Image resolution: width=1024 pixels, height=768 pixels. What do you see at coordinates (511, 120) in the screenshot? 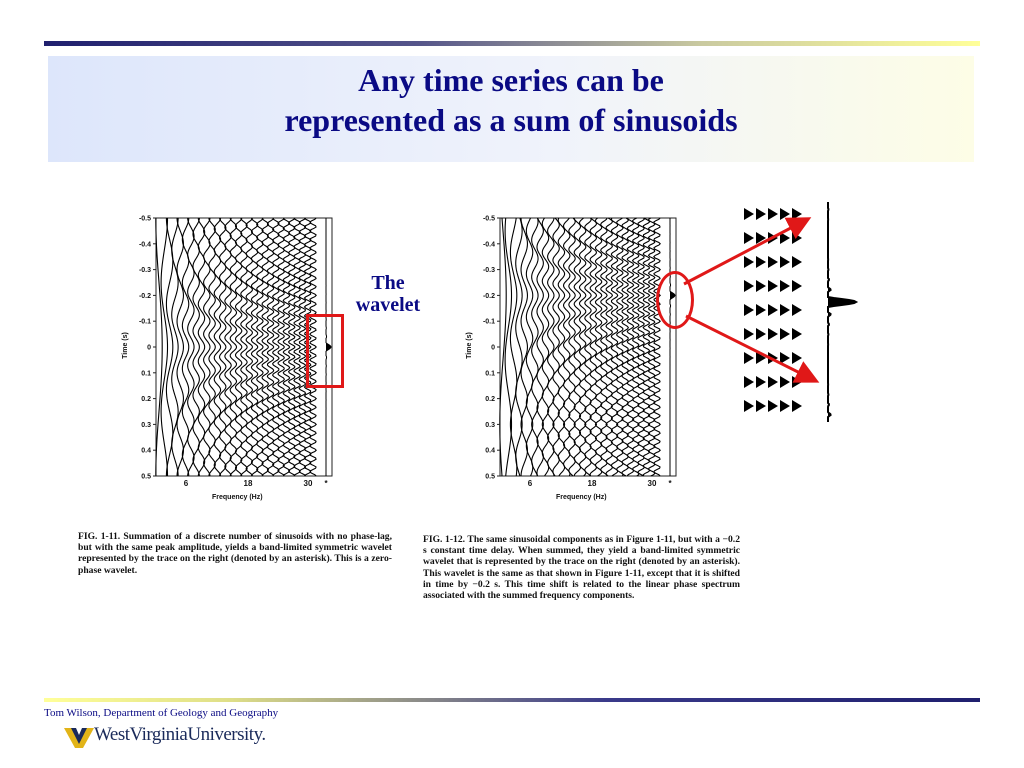
I see `slide-title-line-2: represented as a sum of sinusoids` at bounding box center [511, 120].